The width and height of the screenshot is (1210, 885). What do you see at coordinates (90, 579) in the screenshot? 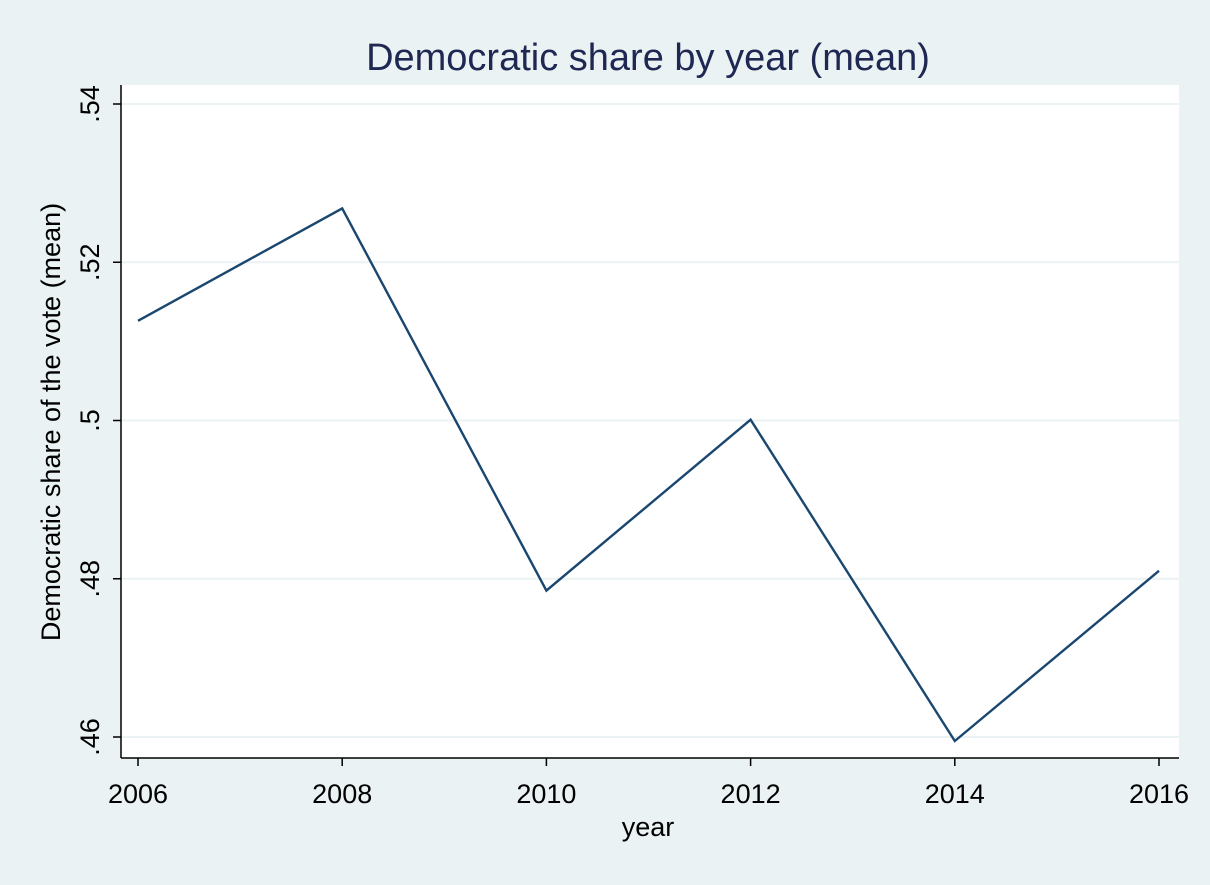
I see `y-tick-label: .48` at bounding box center [90, 579].